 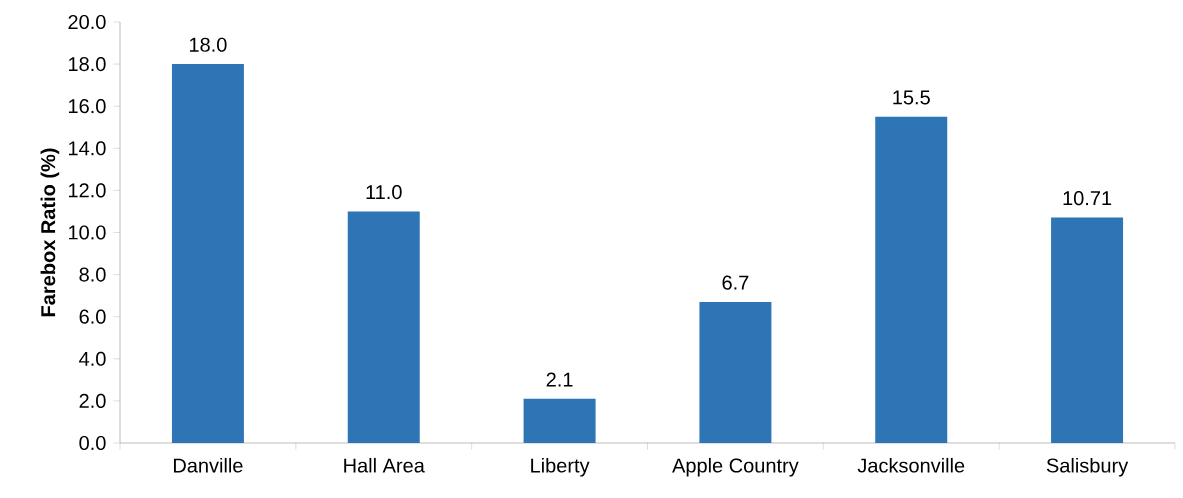 I want to click on y-tick-label: 10.0, so click(x=87, y=232).